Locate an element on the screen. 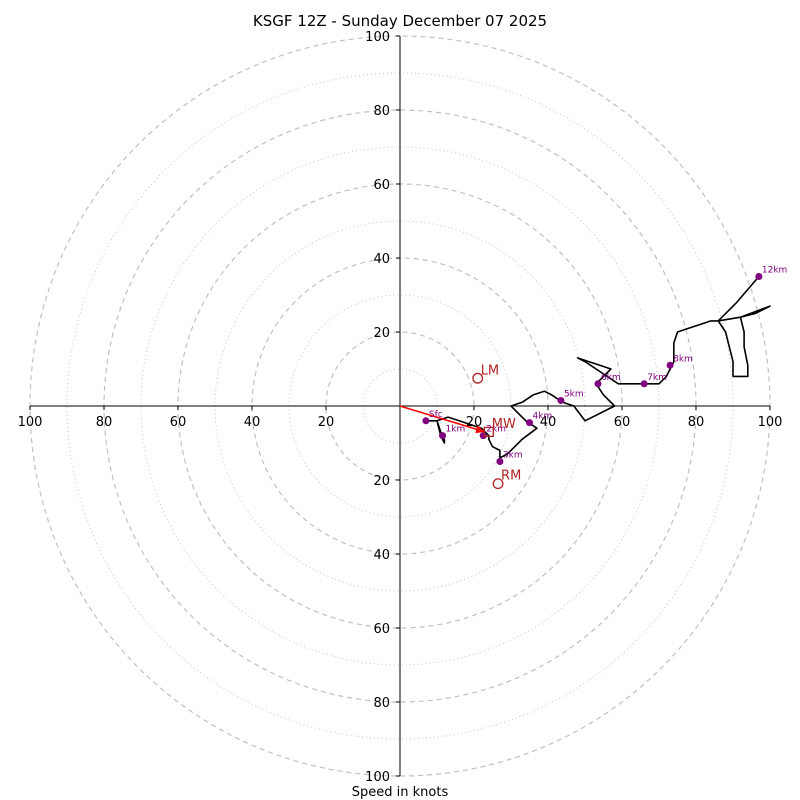 This screenshot has height=800, width=800. x-axis-label: Speed in knots is located at coordinates (400, 792).